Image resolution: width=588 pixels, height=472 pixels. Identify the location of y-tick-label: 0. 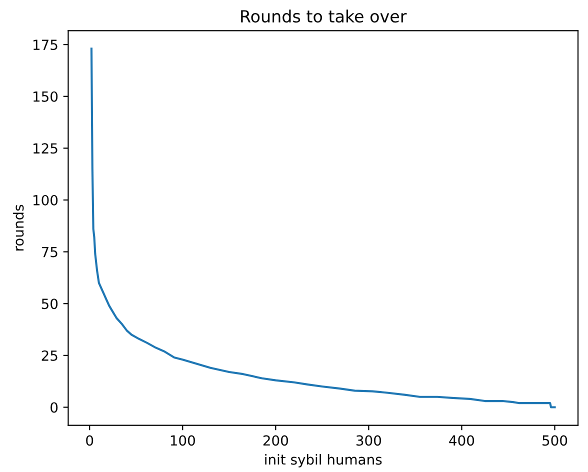
(54, 407).